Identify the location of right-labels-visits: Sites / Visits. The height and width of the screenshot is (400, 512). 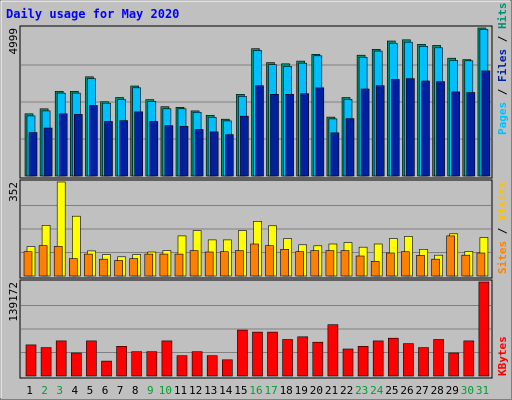
(502, 227).